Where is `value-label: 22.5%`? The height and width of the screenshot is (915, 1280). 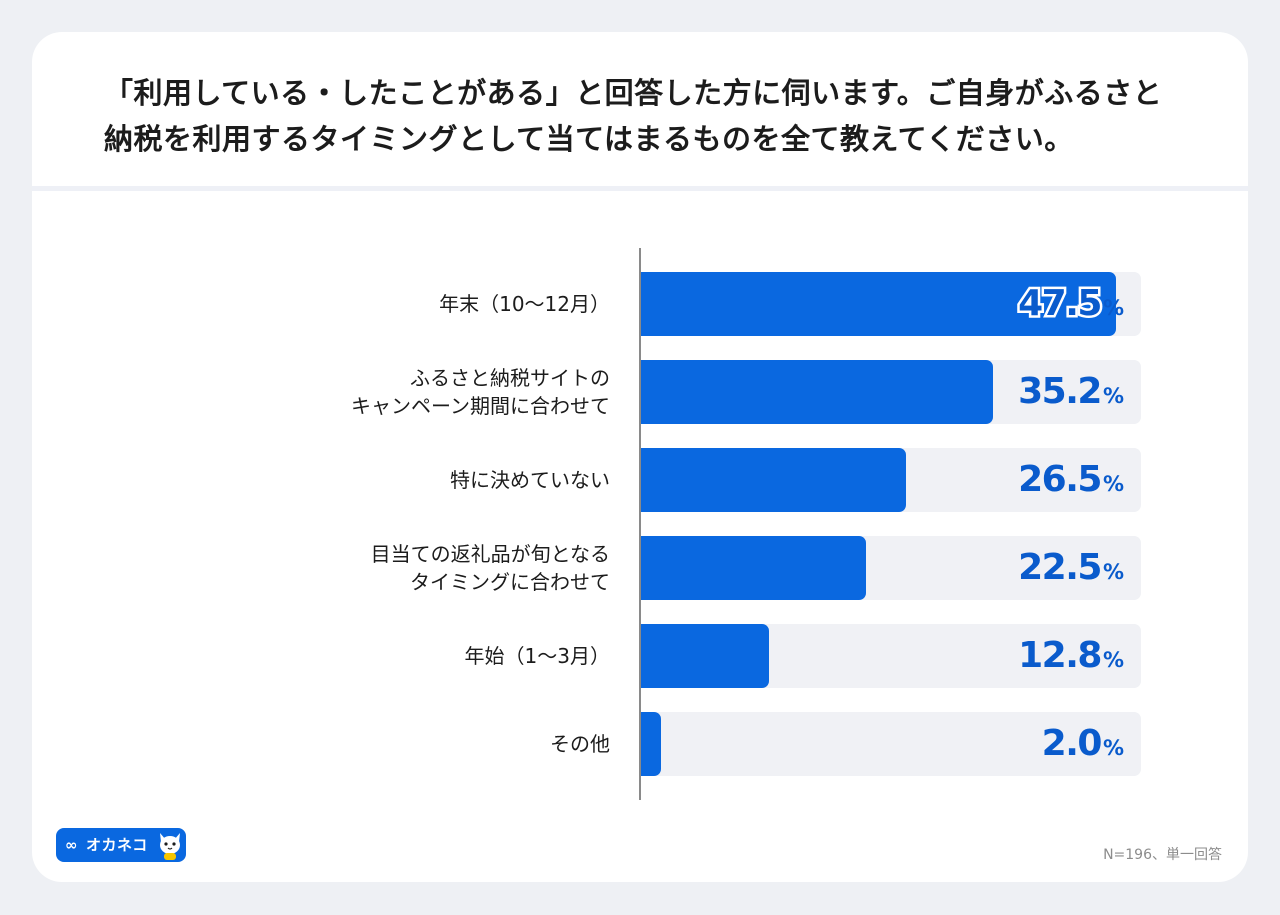 value-label: 22.5% is located at coordinates (1071, 568).